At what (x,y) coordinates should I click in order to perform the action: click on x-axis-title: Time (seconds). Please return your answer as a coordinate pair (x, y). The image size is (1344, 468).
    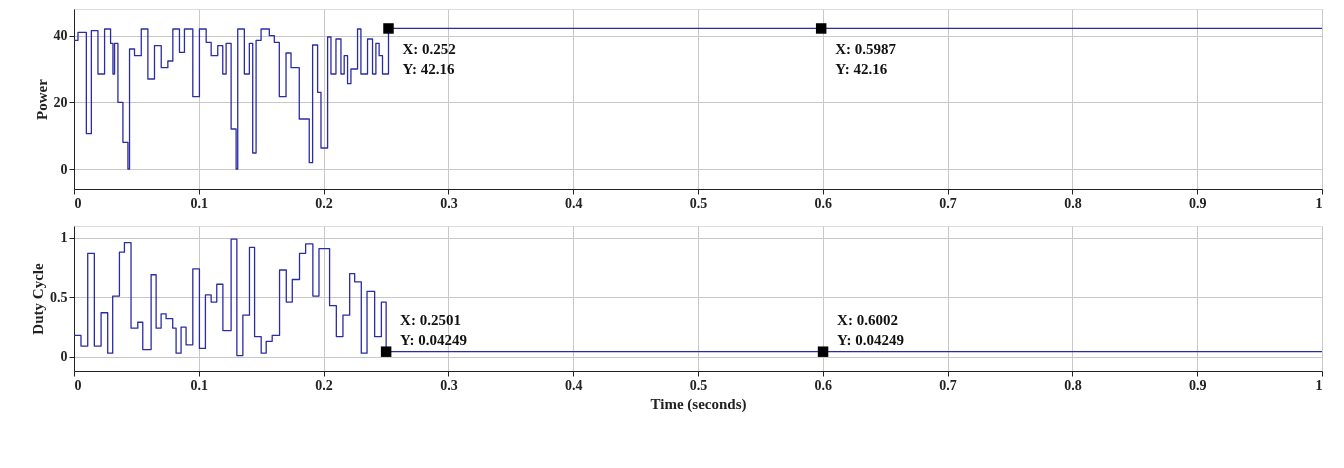
    Looking at the image, I should click on (698, 404).